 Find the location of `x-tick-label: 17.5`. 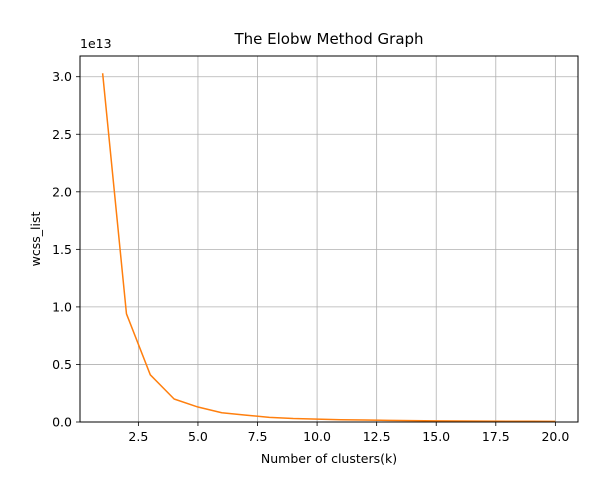

x-tick-label: 17.5 is located at coordinates (496, 436).